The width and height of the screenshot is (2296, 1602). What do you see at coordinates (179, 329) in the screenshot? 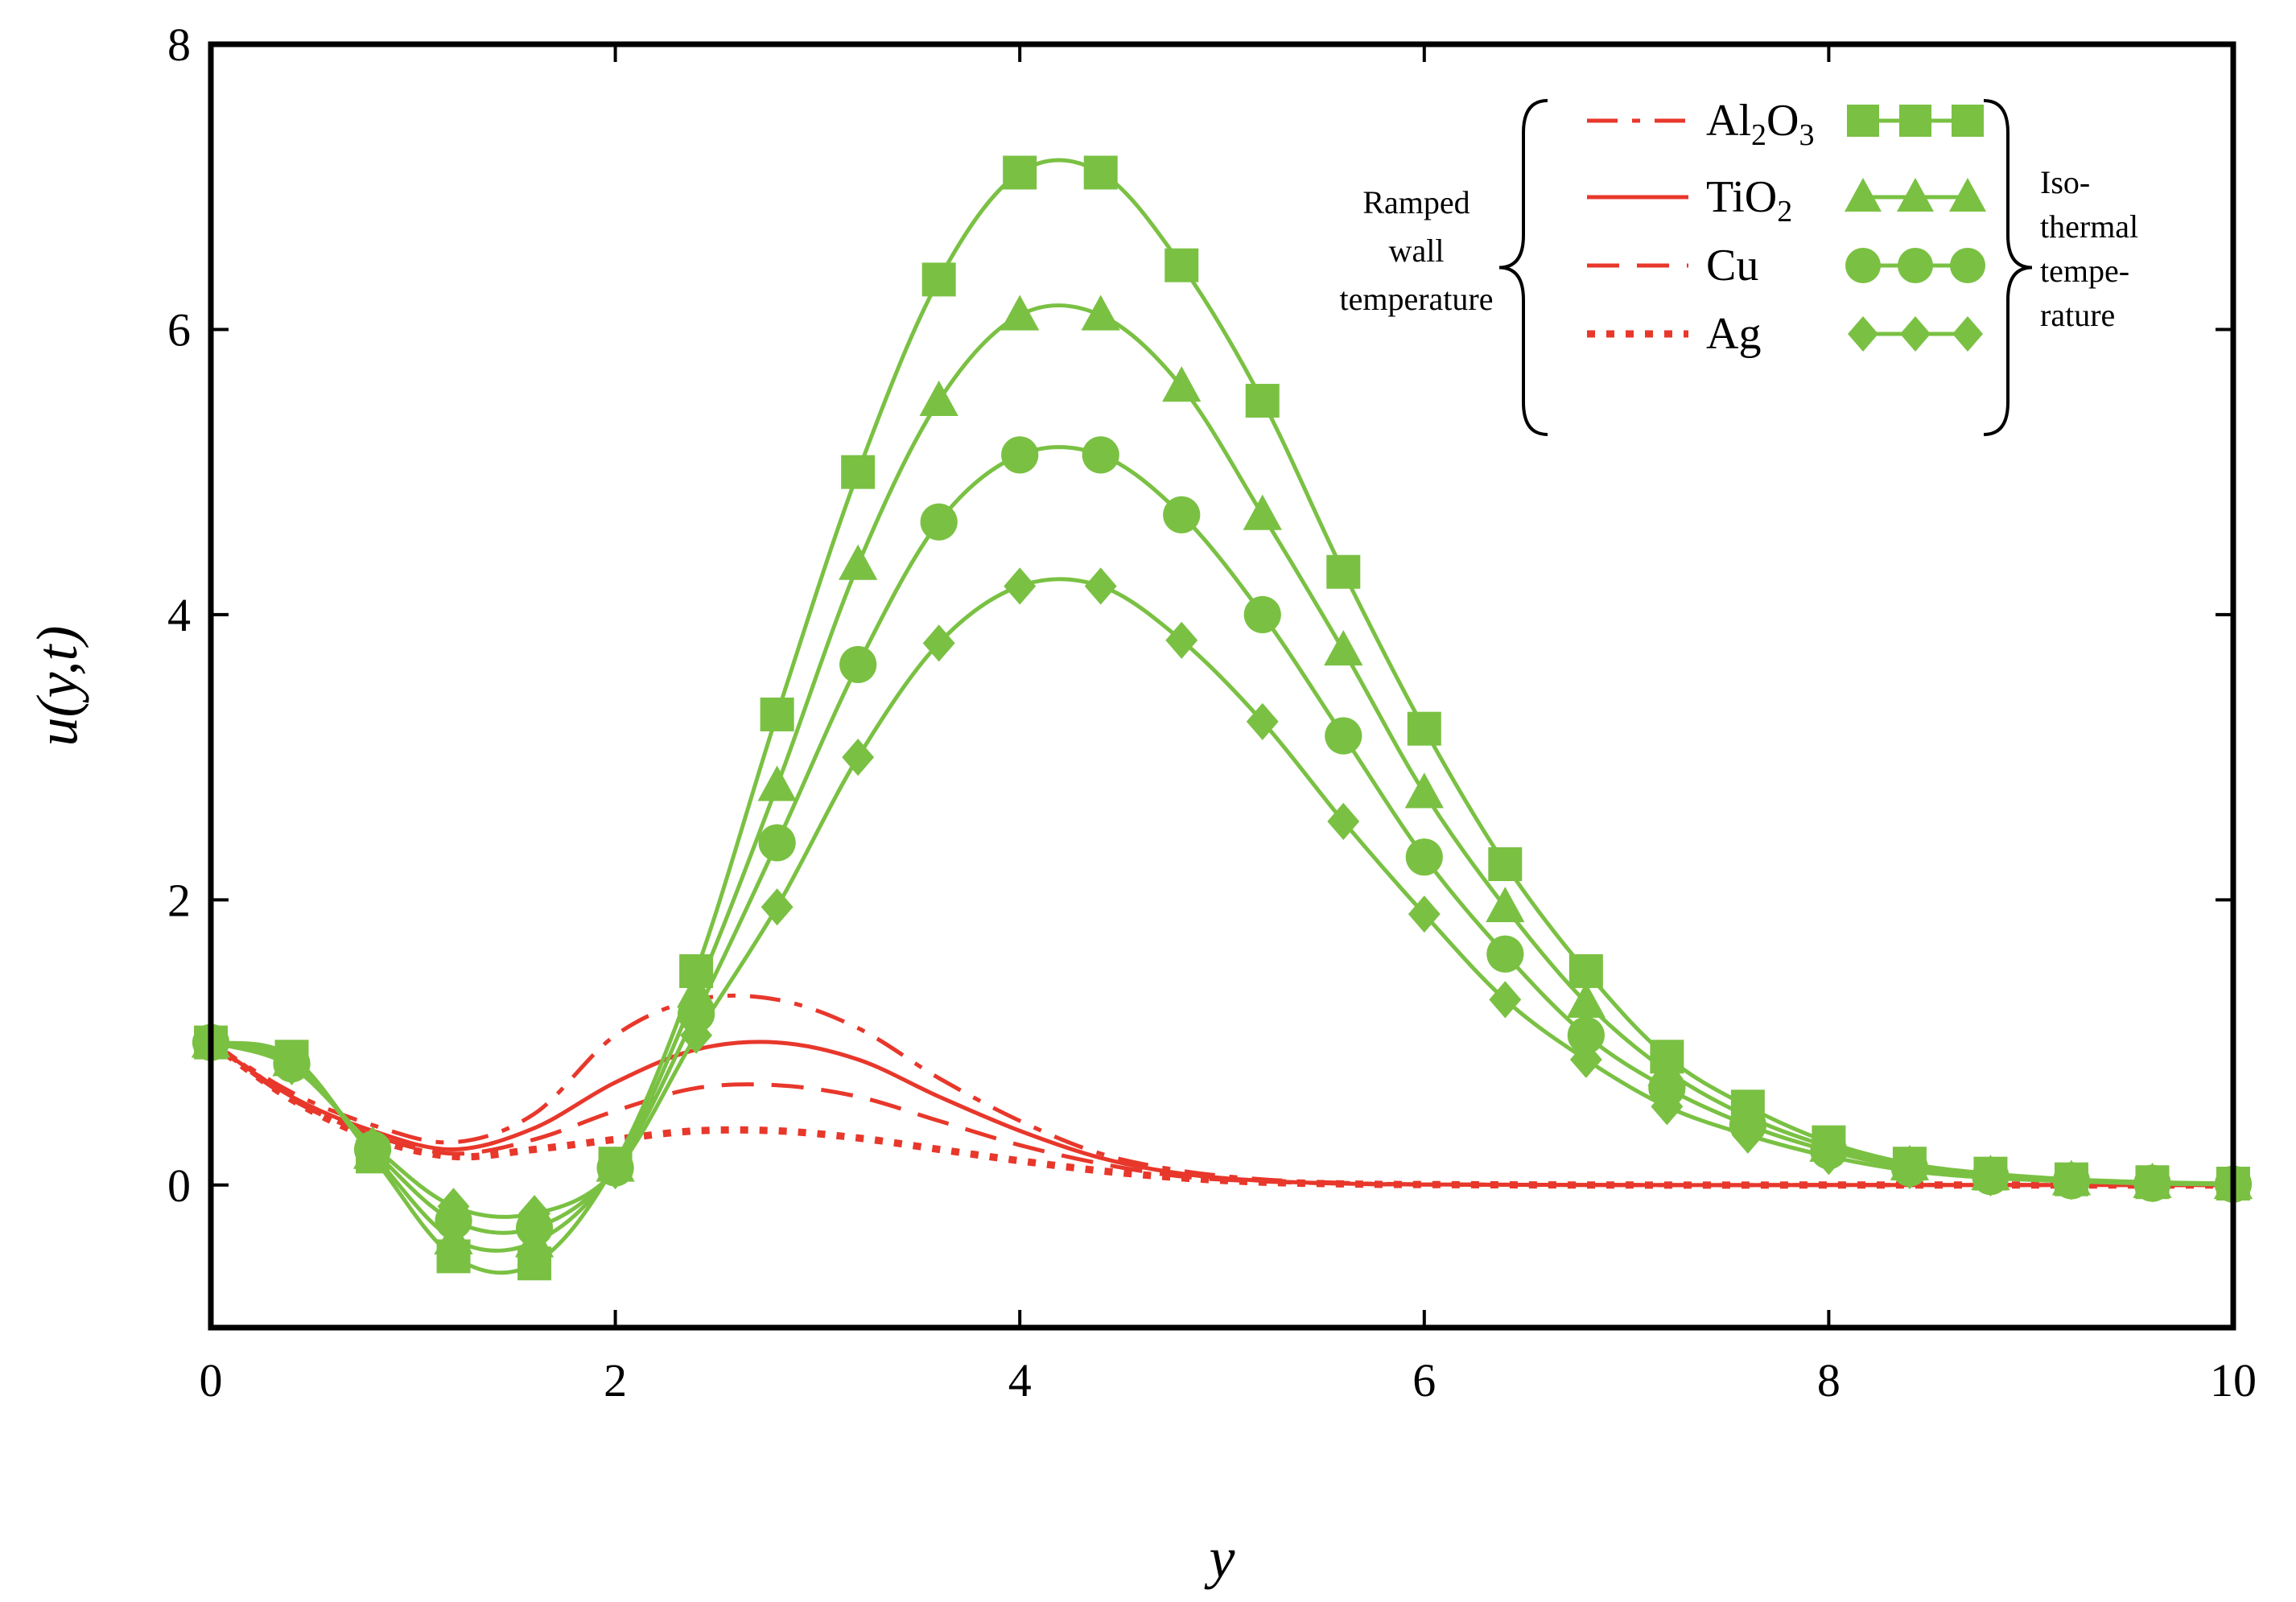
I see `y-tick-label: 6` at bounding box center [179, 329].